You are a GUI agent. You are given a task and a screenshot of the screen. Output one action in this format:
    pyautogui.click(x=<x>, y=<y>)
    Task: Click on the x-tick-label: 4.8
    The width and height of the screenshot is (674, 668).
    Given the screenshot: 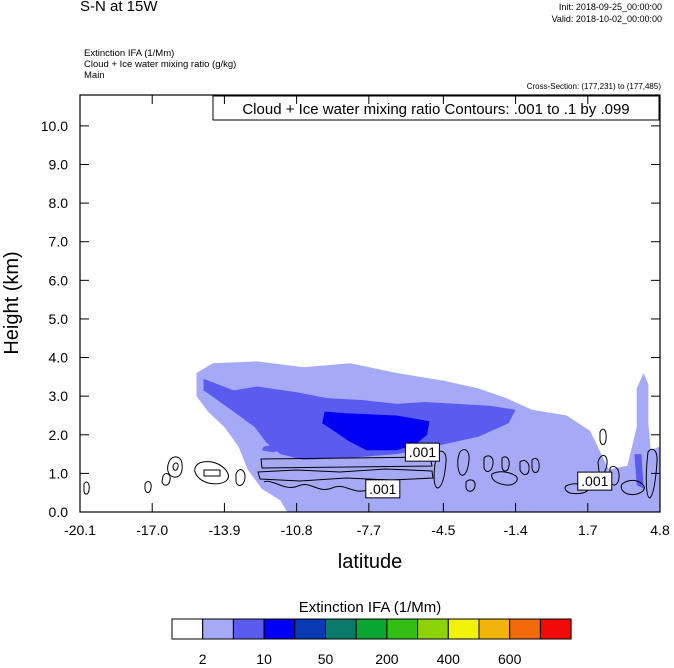 What is the action you would take?
    pyautogui.click(x=660, y=530)
    